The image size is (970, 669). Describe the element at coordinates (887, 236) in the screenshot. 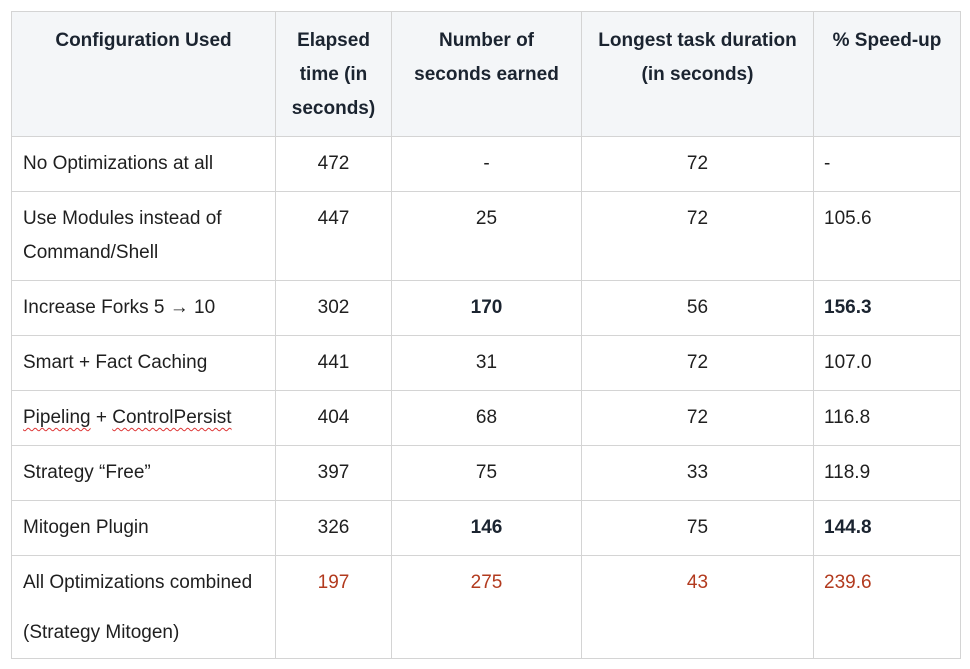

I see `cell-speedup: 105.6` at that location.